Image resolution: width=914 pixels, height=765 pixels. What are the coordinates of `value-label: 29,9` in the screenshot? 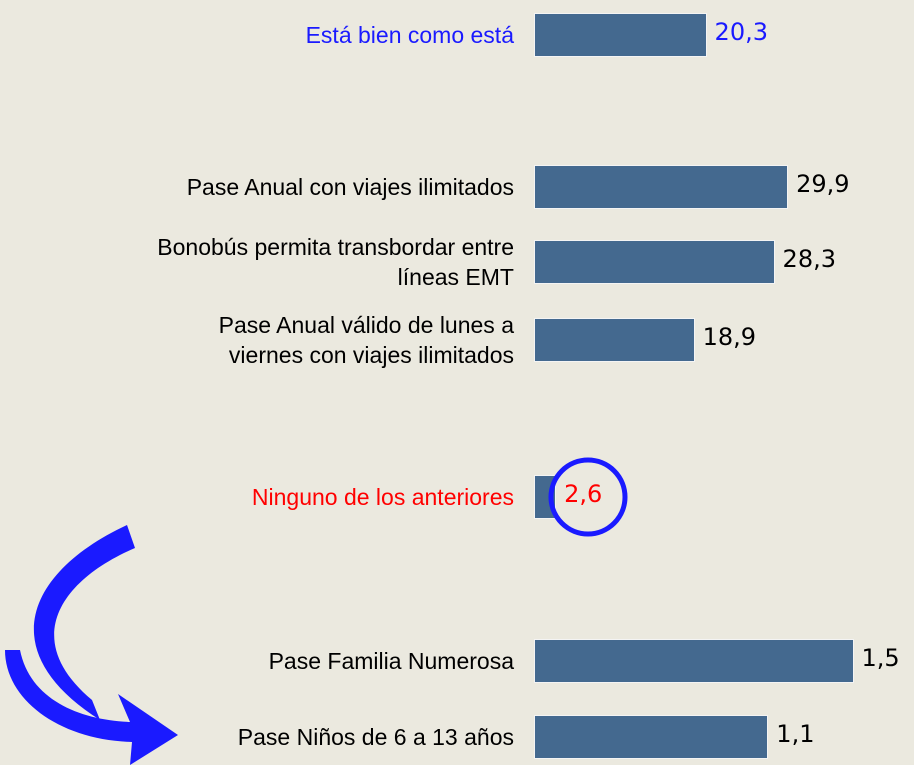 It's located at (823, 184).